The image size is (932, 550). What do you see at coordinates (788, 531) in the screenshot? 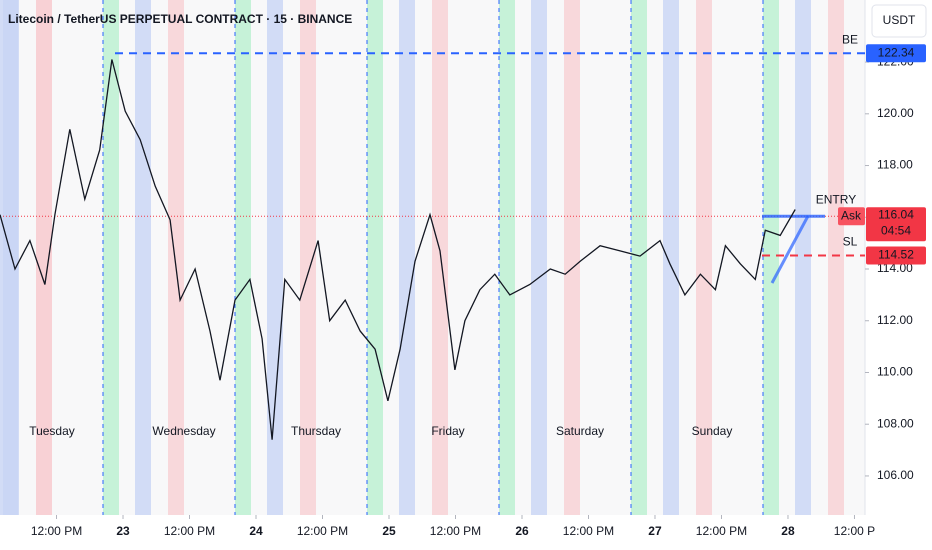
I see `x-tick-label: 28` at bounding box center [788, 531].